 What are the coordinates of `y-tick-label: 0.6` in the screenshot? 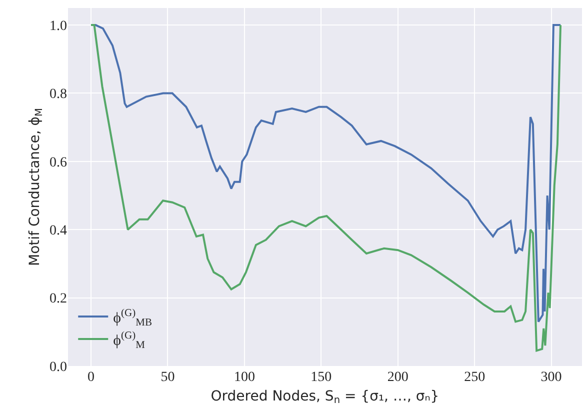 It's located at (58, 162).